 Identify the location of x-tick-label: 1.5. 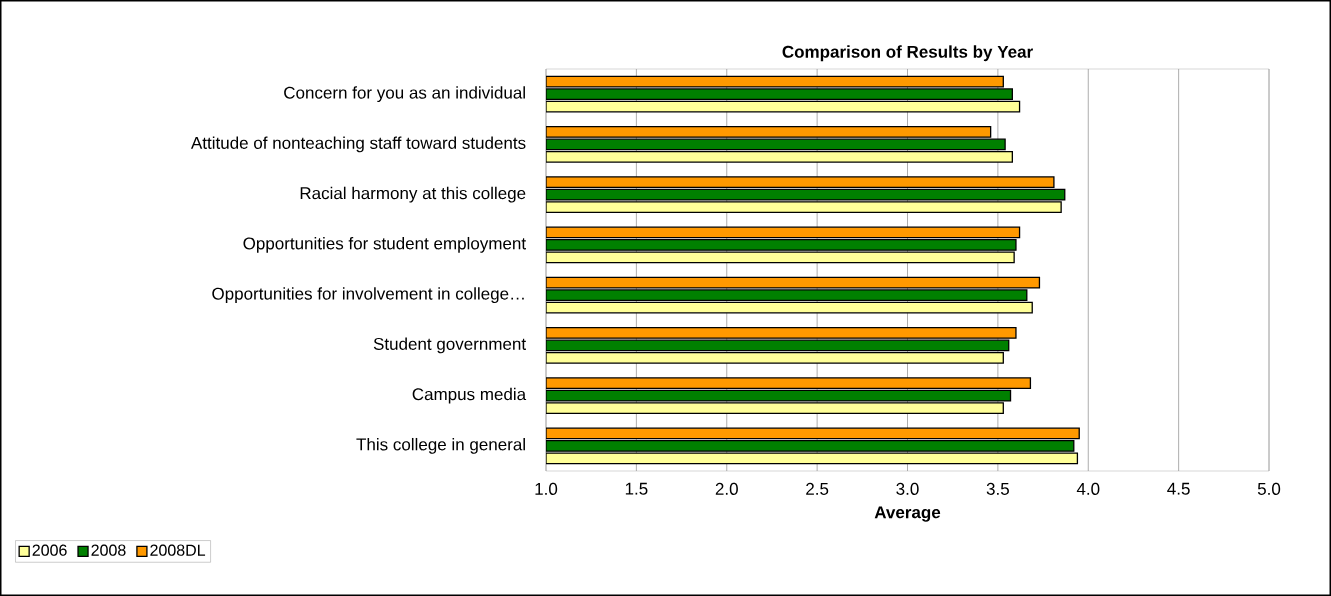
(636, 488).